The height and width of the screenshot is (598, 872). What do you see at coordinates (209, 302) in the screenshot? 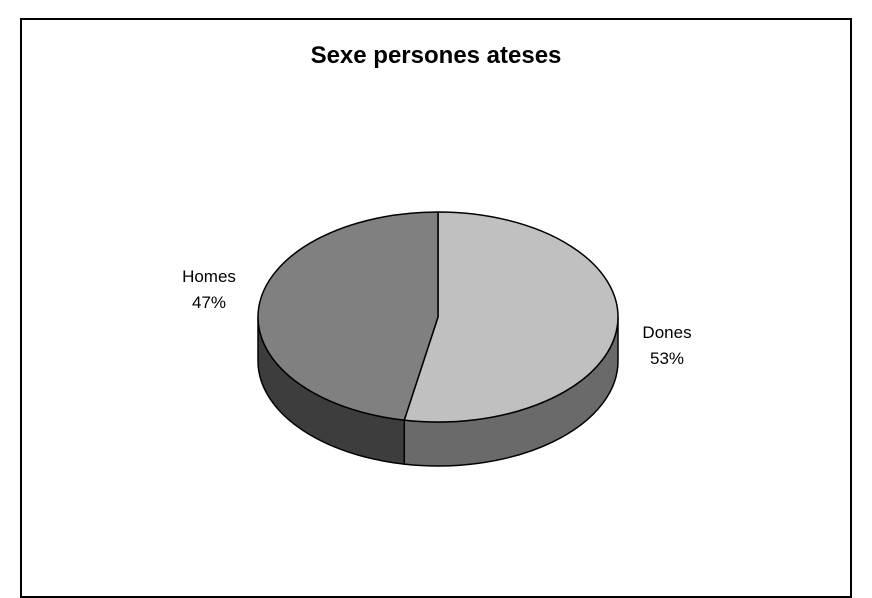
I see `data-label-value-homes: 47%` at bounding box center [209, 302].